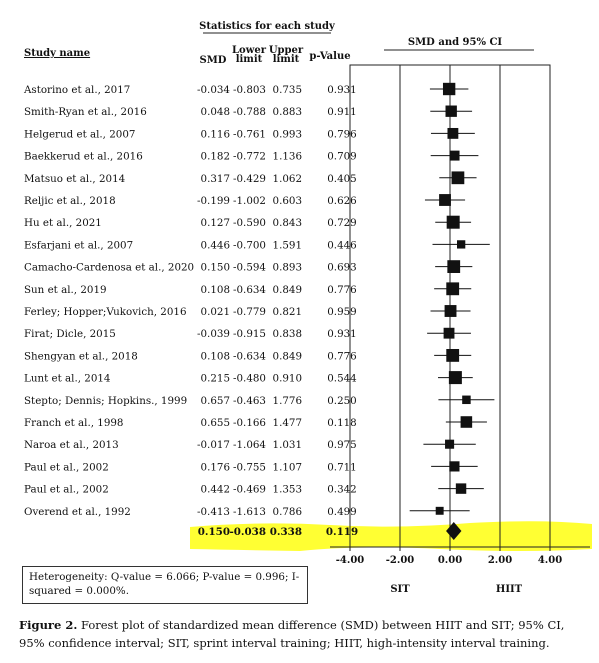  Describe the element at coordinates (215, 312) in the screenshot. I see `smd-value: 0.021` at that location.